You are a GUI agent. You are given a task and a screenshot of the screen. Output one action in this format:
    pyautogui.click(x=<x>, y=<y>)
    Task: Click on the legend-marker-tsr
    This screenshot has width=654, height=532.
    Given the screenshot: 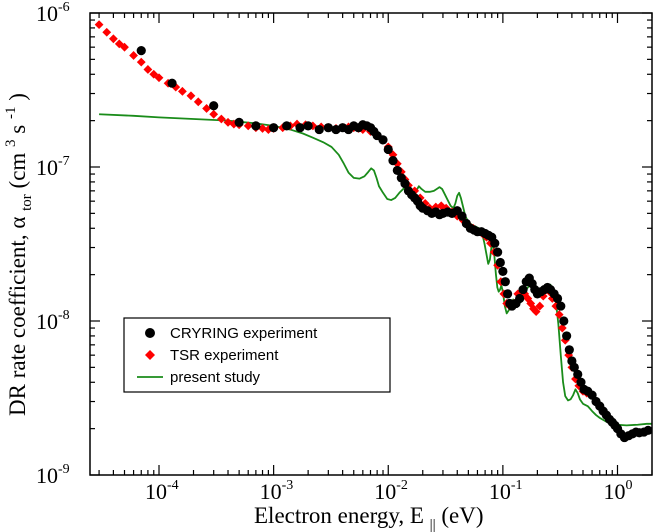 What is the action you would take?
    pyautogui.click(x=150, y=355)
    